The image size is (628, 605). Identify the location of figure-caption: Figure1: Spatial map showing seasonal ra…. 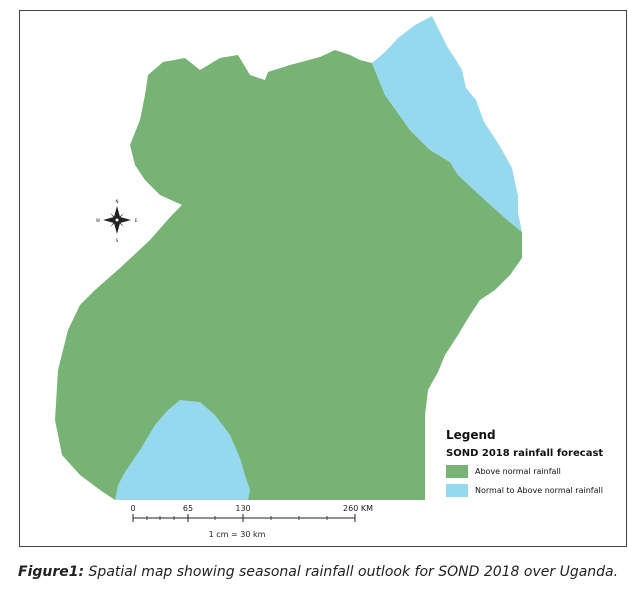
(320, 572).